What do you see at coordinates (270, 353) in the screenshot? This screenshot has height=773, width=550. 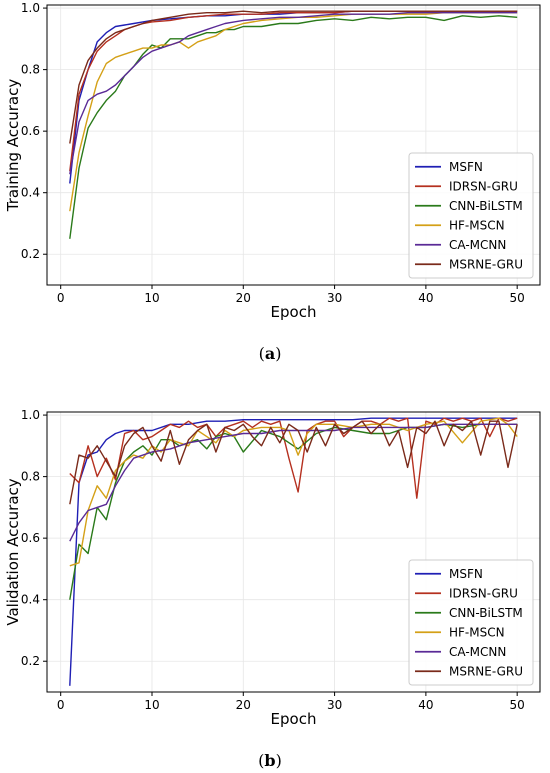 I see `panel-caption: (a)` at bounding box center [270, 353].